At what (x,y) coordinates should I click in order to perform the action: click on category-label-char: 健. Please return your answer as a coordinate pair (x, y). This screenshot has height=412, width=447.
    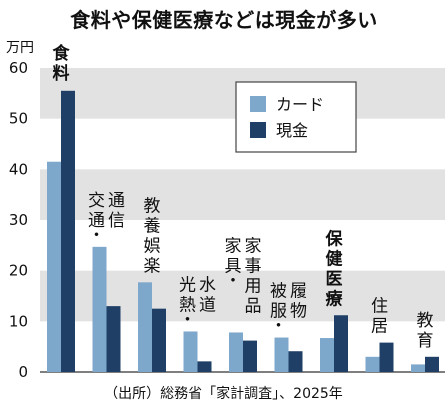
    Looking at the image, I should click on (334, 258).